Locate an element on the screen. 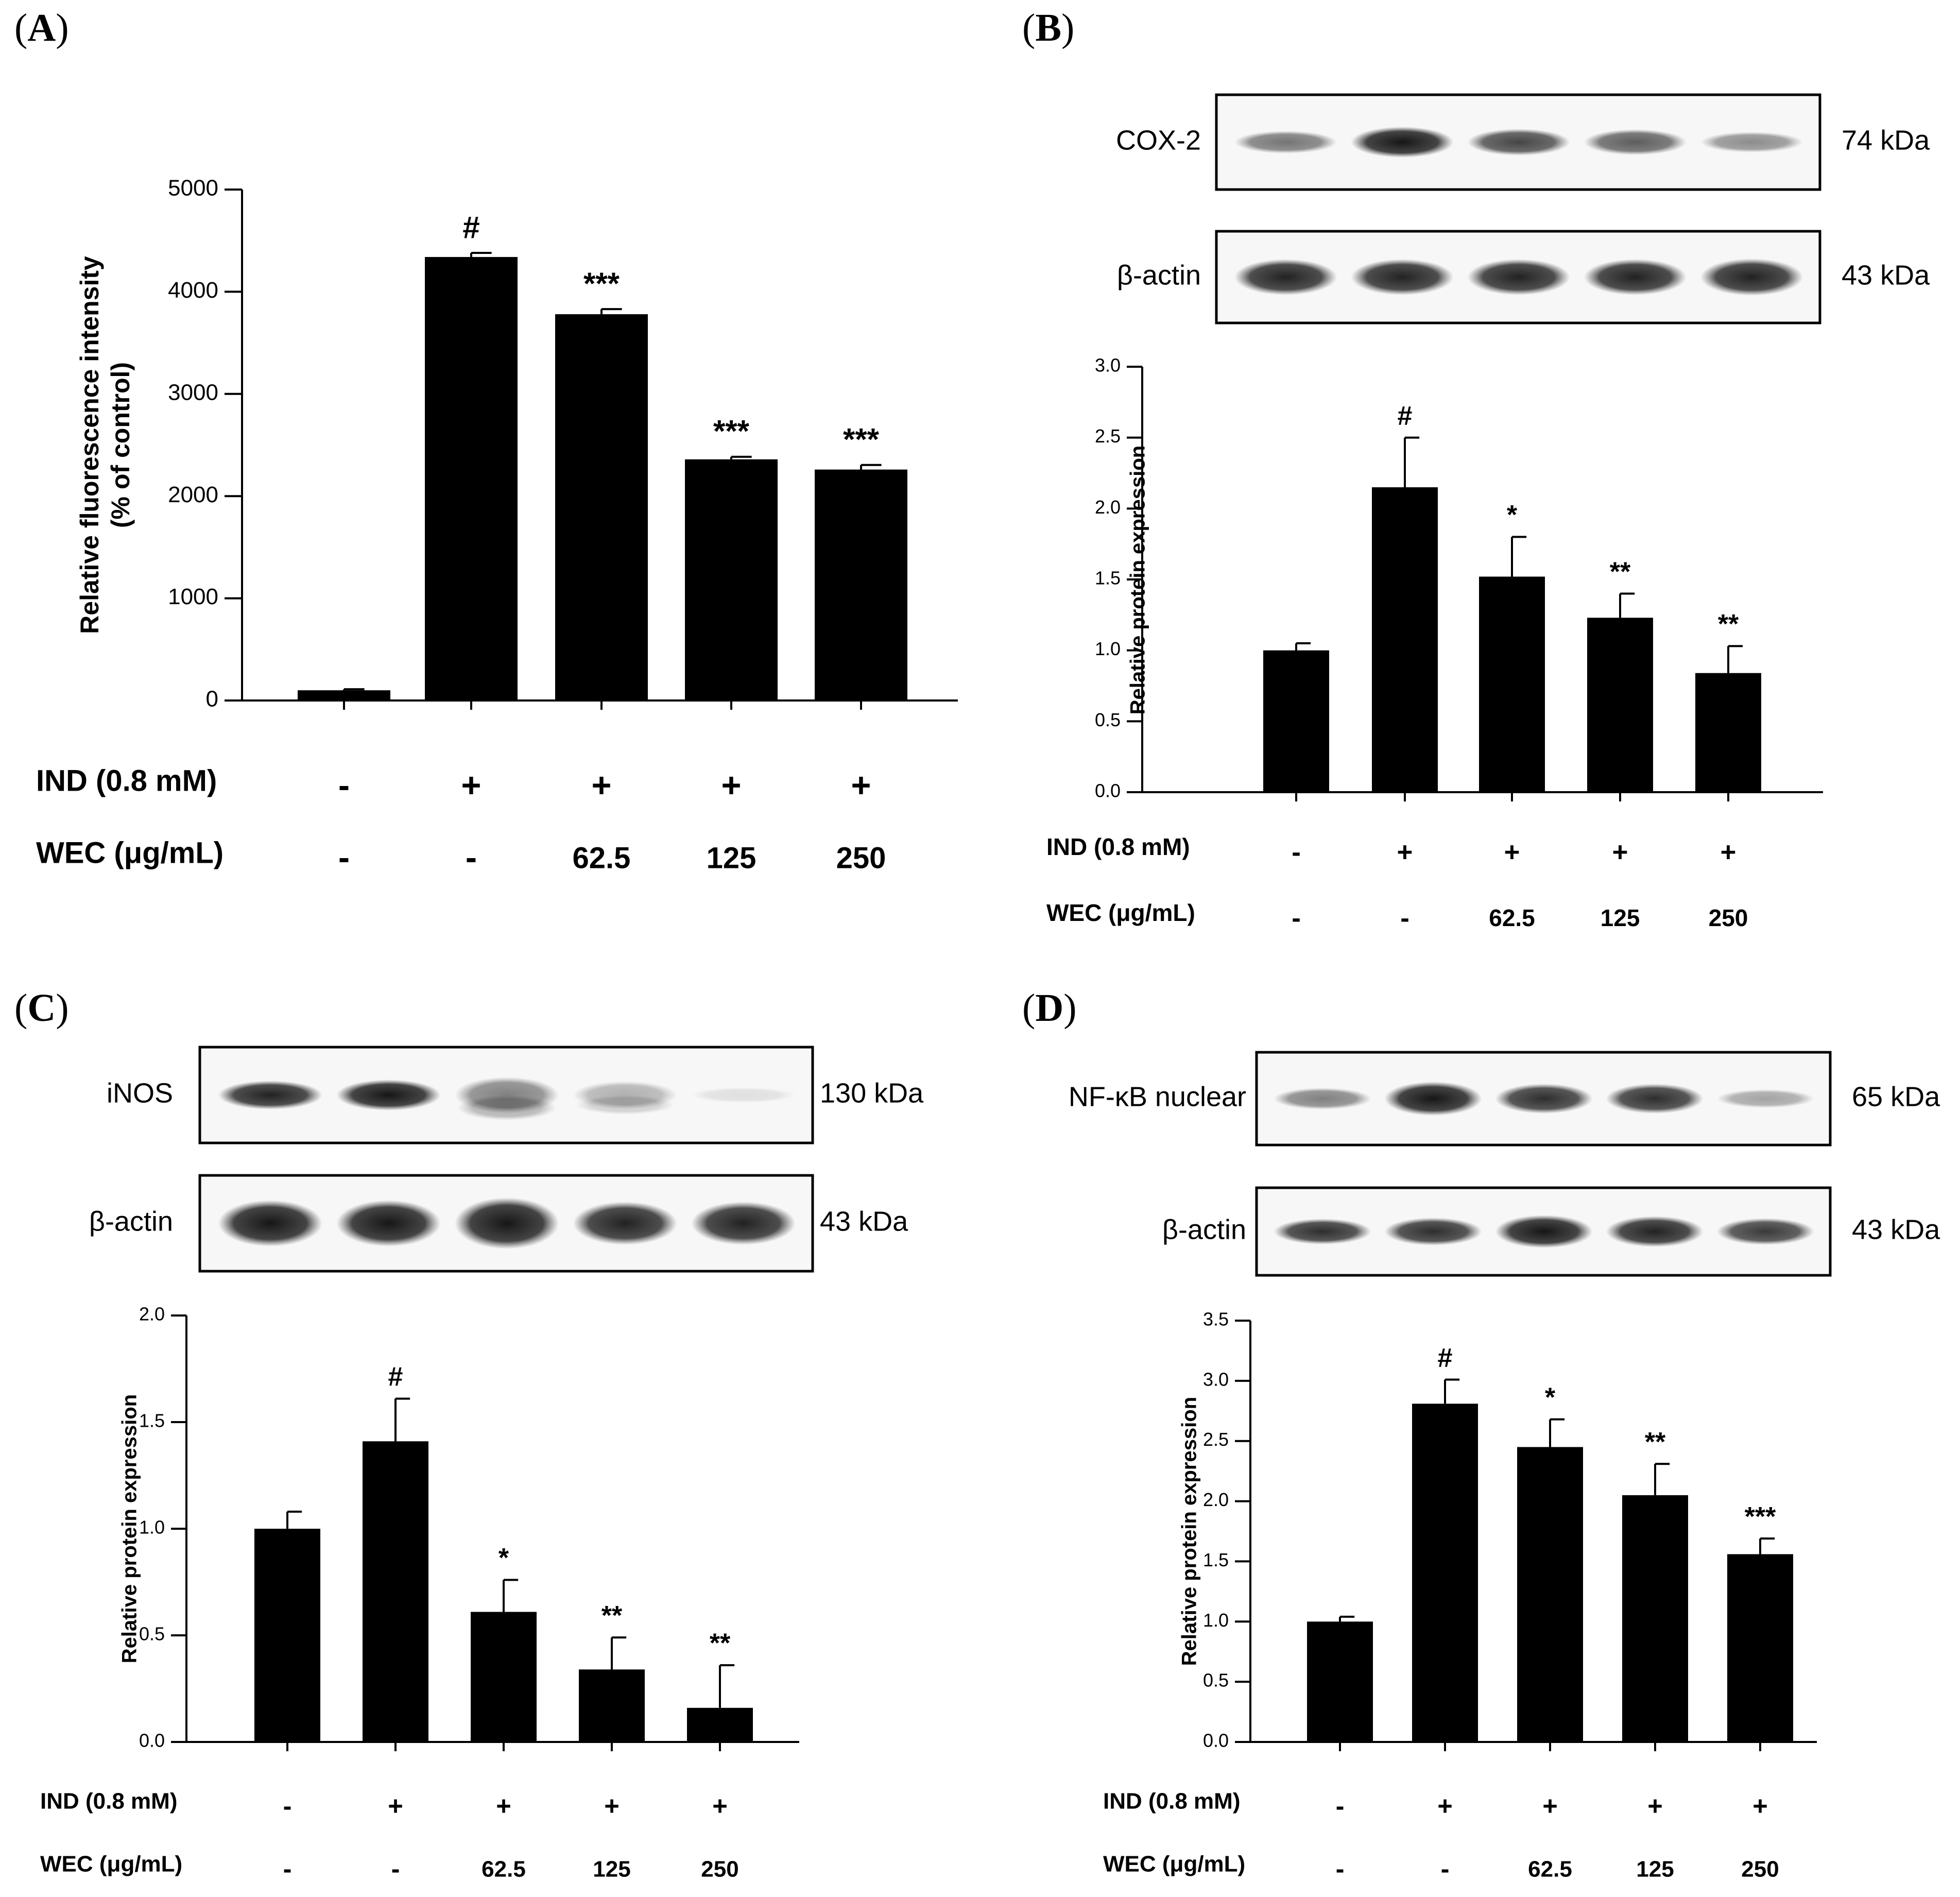 This screenshot has width=1960, height=1897. panel-label: (D) is located at coordinates (1049, 1008).